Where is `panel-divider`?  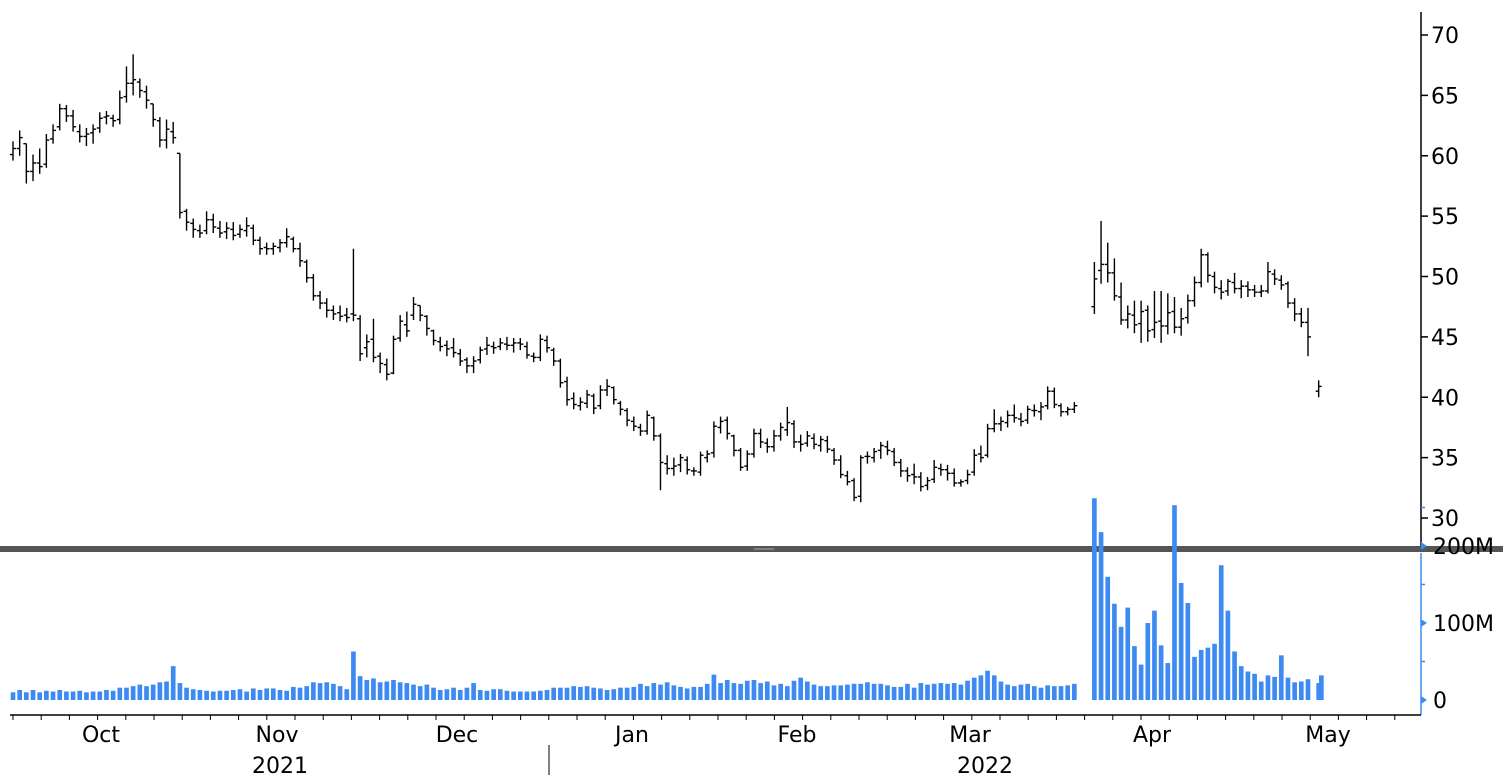
panel-divider is located at coordinates (751, 549).